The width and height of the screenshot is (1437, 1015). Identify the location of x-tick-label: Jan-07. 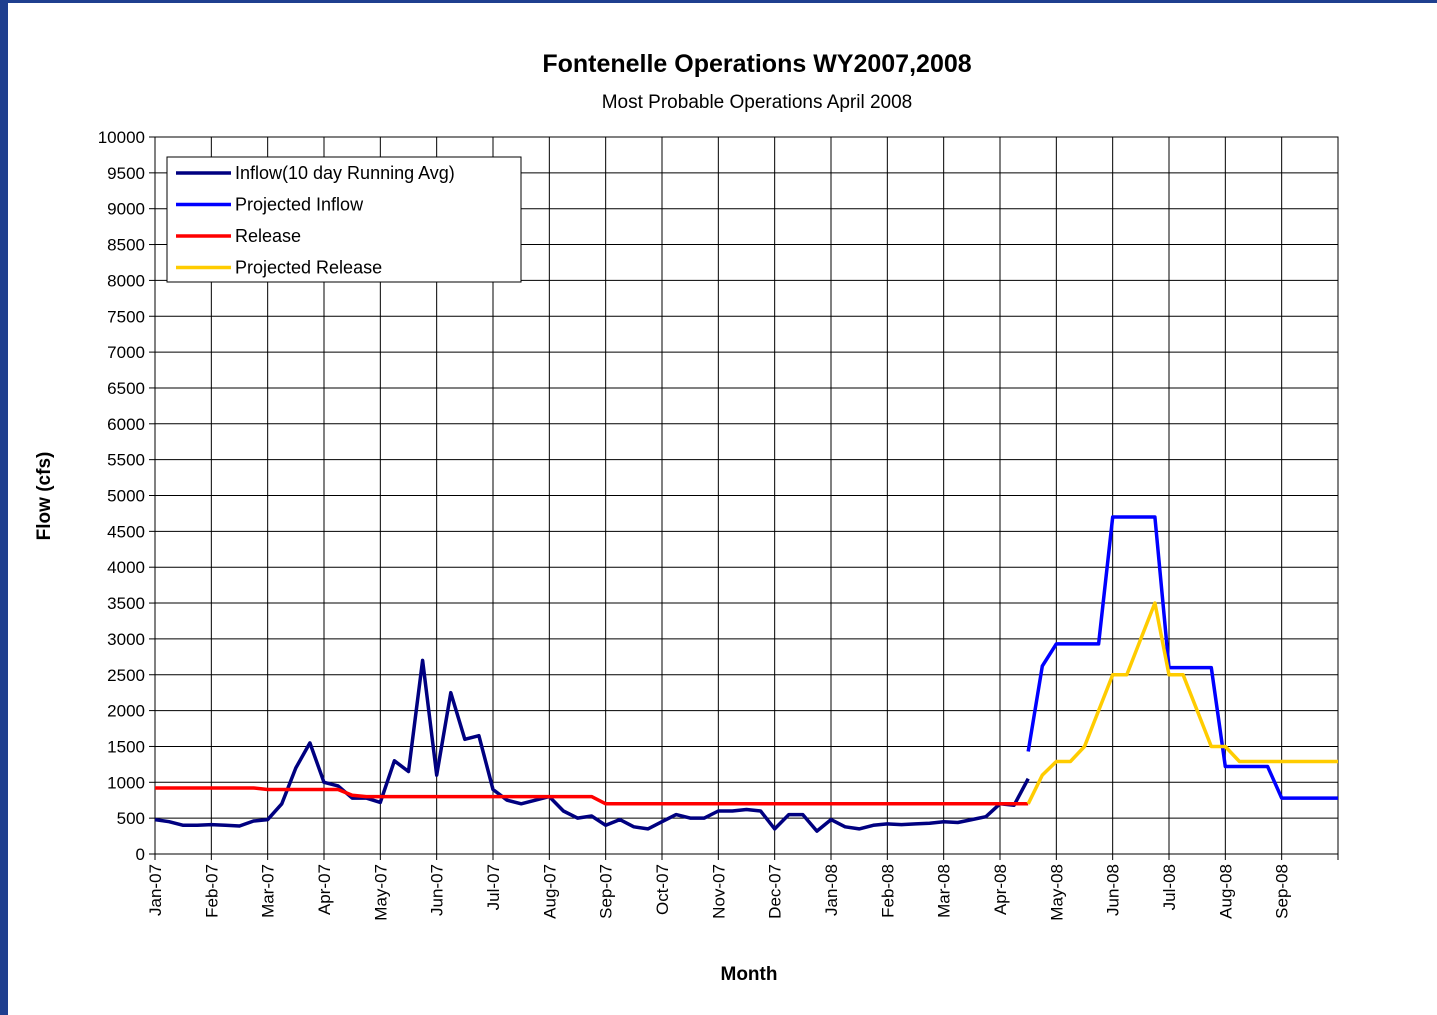
(155, 890).